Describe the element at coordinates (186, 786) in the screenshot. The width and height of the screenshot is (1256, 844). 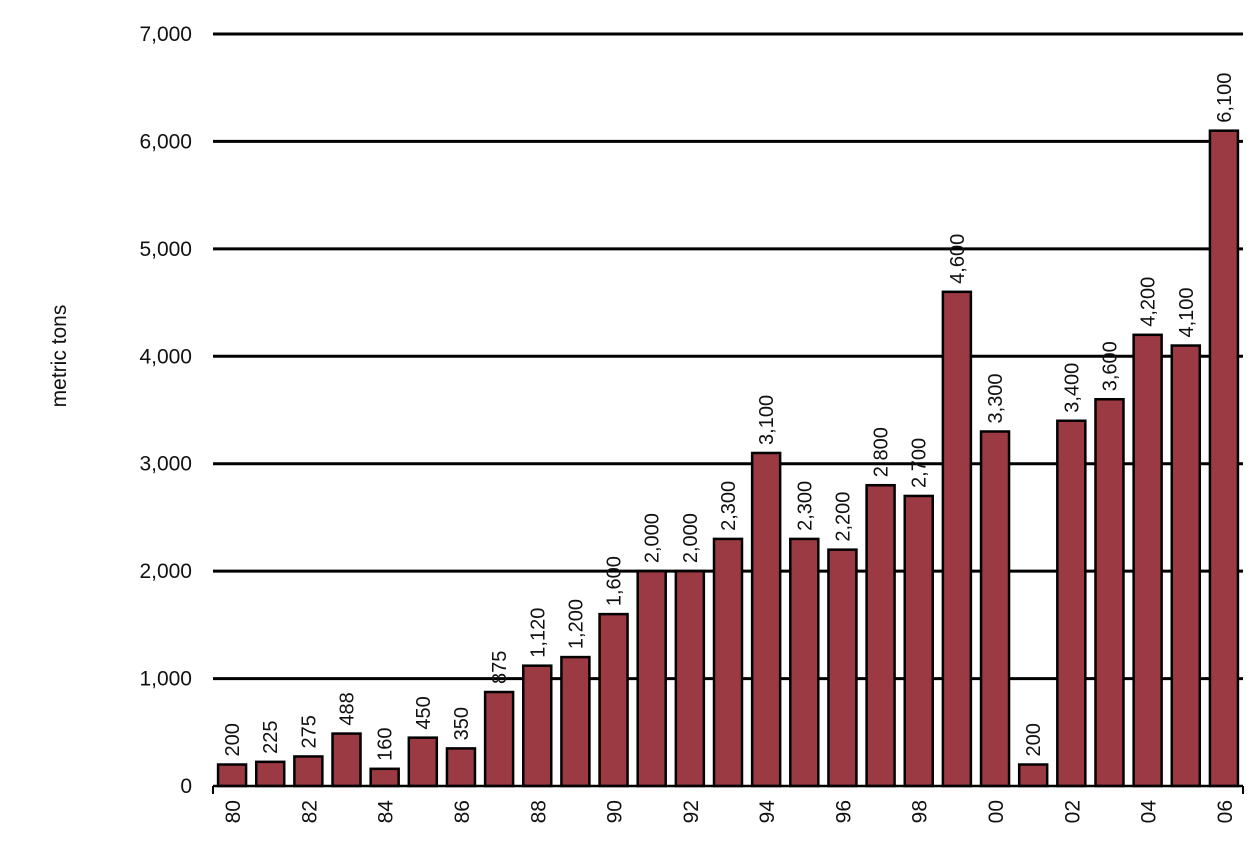
I see `y-tick-label: 0` at that location.